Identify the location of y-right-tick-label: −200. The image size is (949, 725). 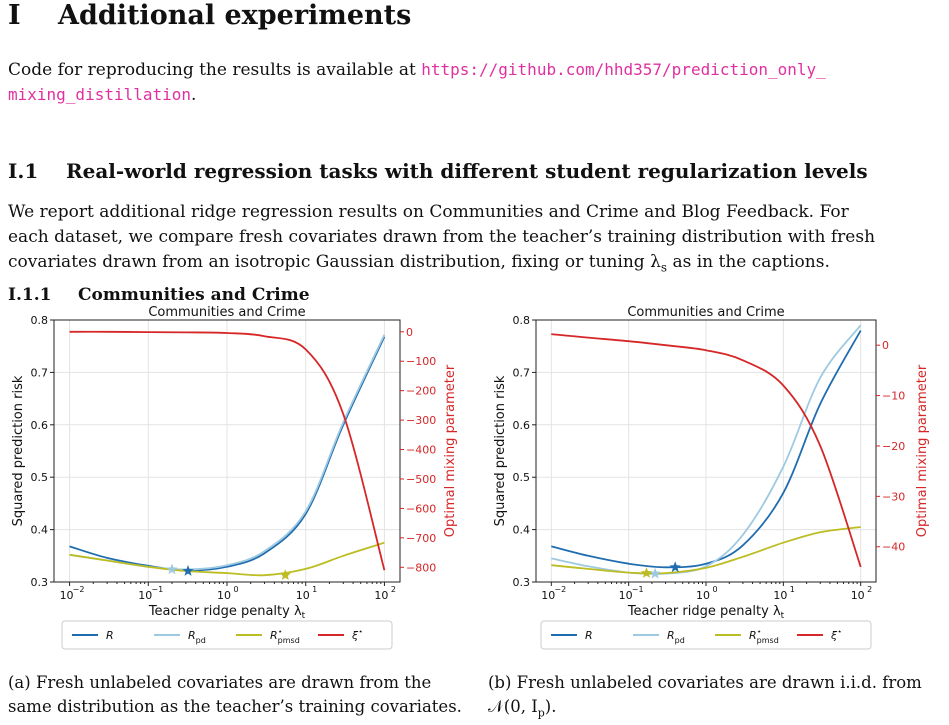
(421, 391).